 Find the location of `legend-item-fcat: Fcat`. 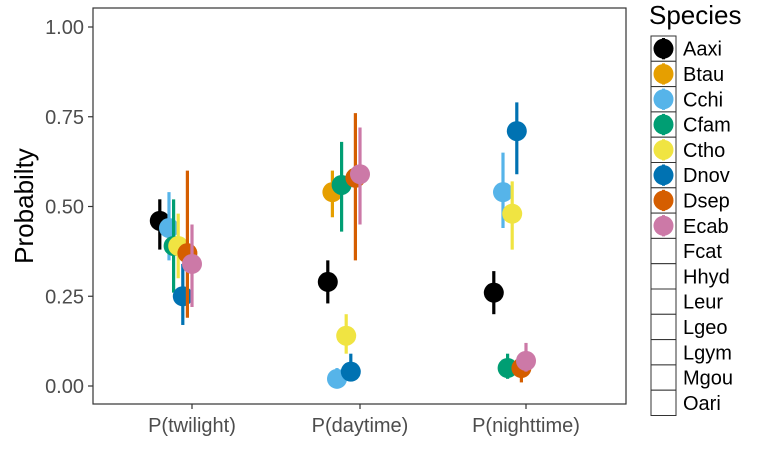

legend-item-fcat: Fcat is located at coordinates (686, 251).